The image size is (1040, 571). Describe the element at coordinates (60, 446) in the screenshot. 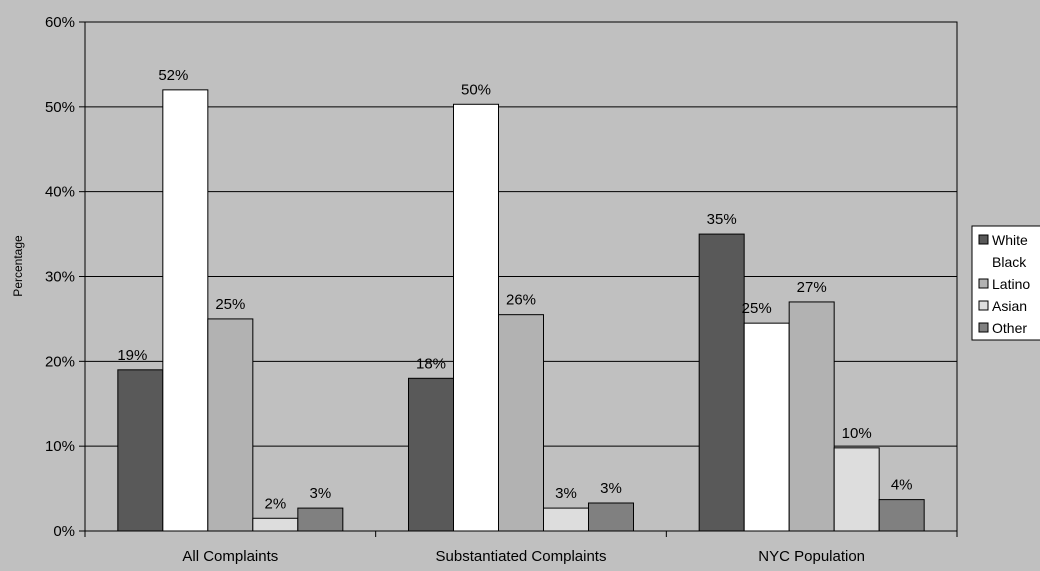

I see `y-tick-label: 10%` at that location.